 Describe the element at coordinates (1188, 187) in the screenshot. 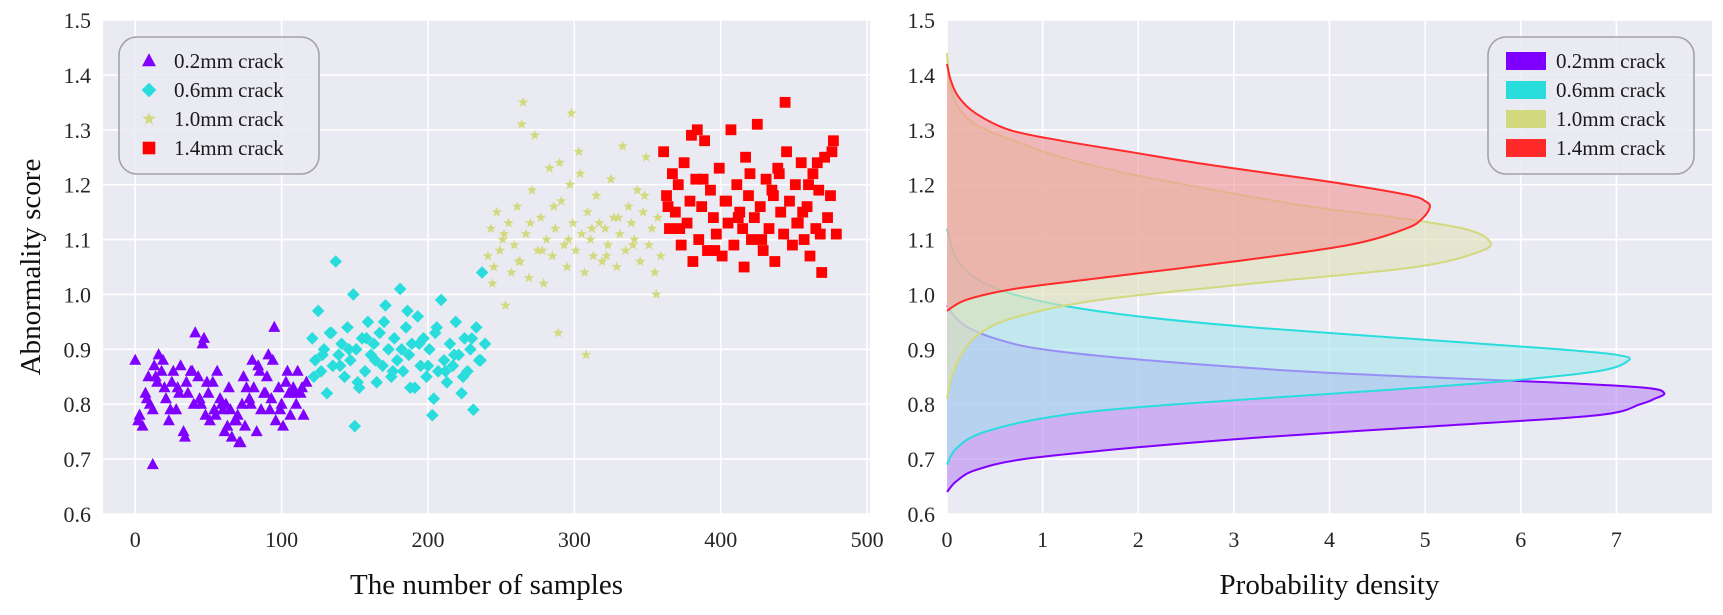

I see `density-curve-1-4mm-crack` at that location.